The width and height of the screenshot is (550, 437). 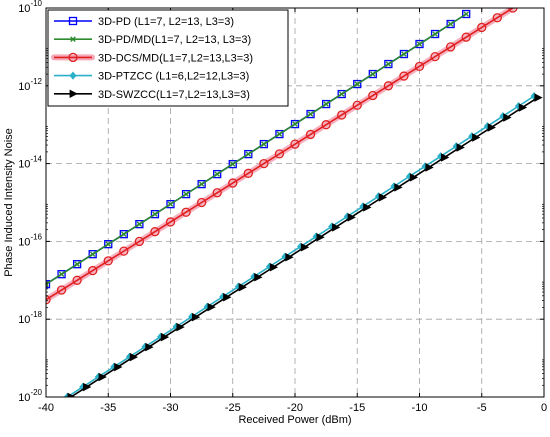 I want to click on legend-item: 3D-DCS/MD(L1=7,L2=13,L3=3), so click(x=152, y=58).